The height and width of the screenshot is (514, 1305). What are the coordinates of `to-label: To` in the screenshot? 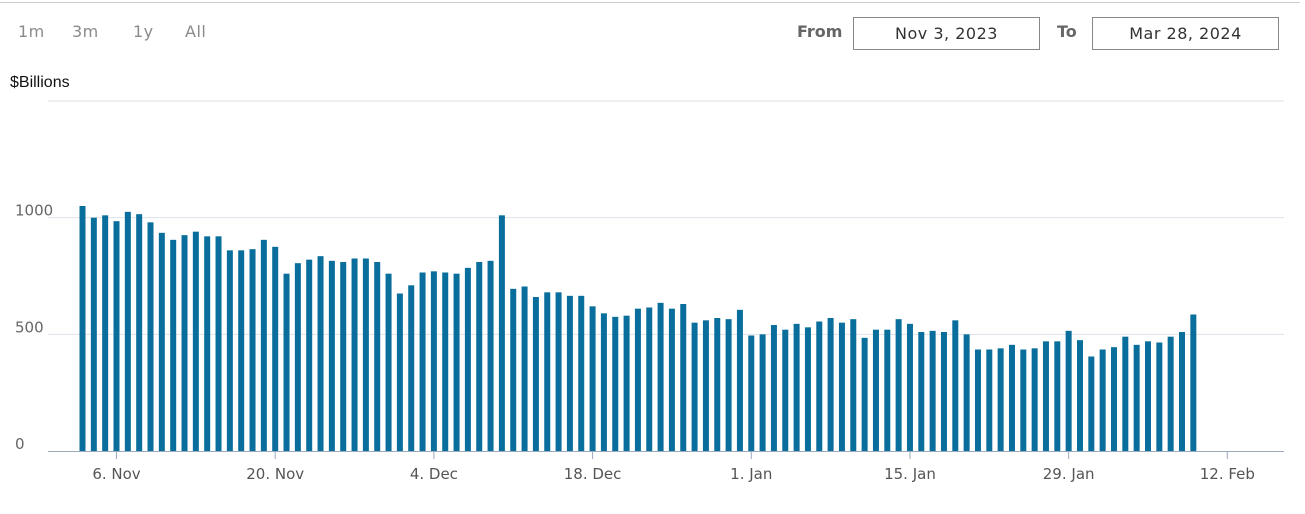 It's located at (1067, 31).